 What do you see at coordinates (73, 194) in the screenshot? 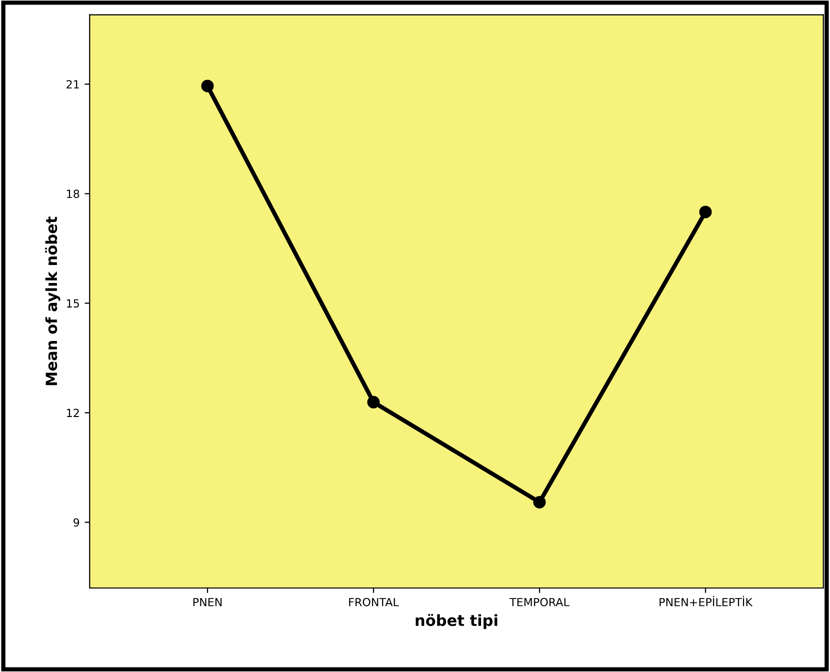
I see `y-tick-label: 18` at bounding box center [73, 194].